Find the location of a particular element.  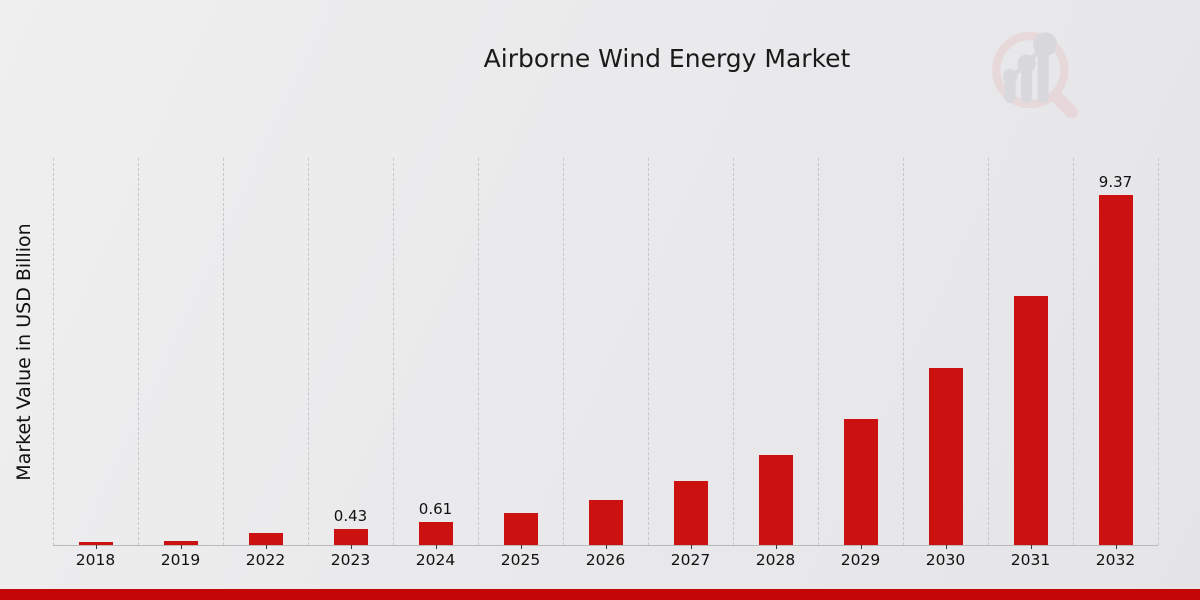

bar-2029 is located at coordinates (860, 482).